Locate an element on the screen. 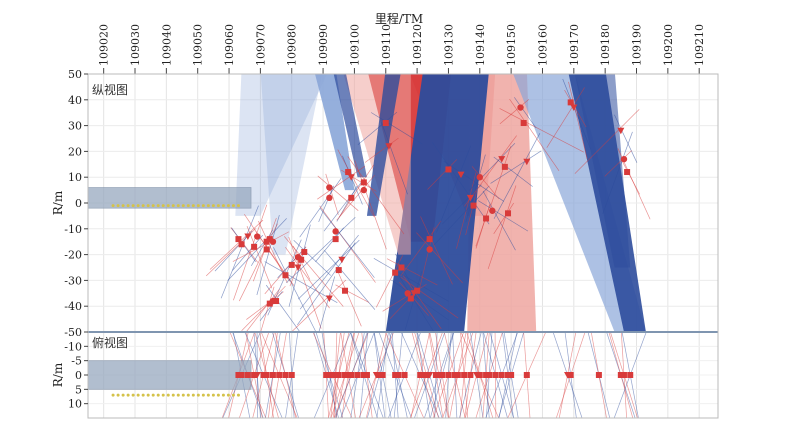  tunnel-body is located at coordinates (170, 375).